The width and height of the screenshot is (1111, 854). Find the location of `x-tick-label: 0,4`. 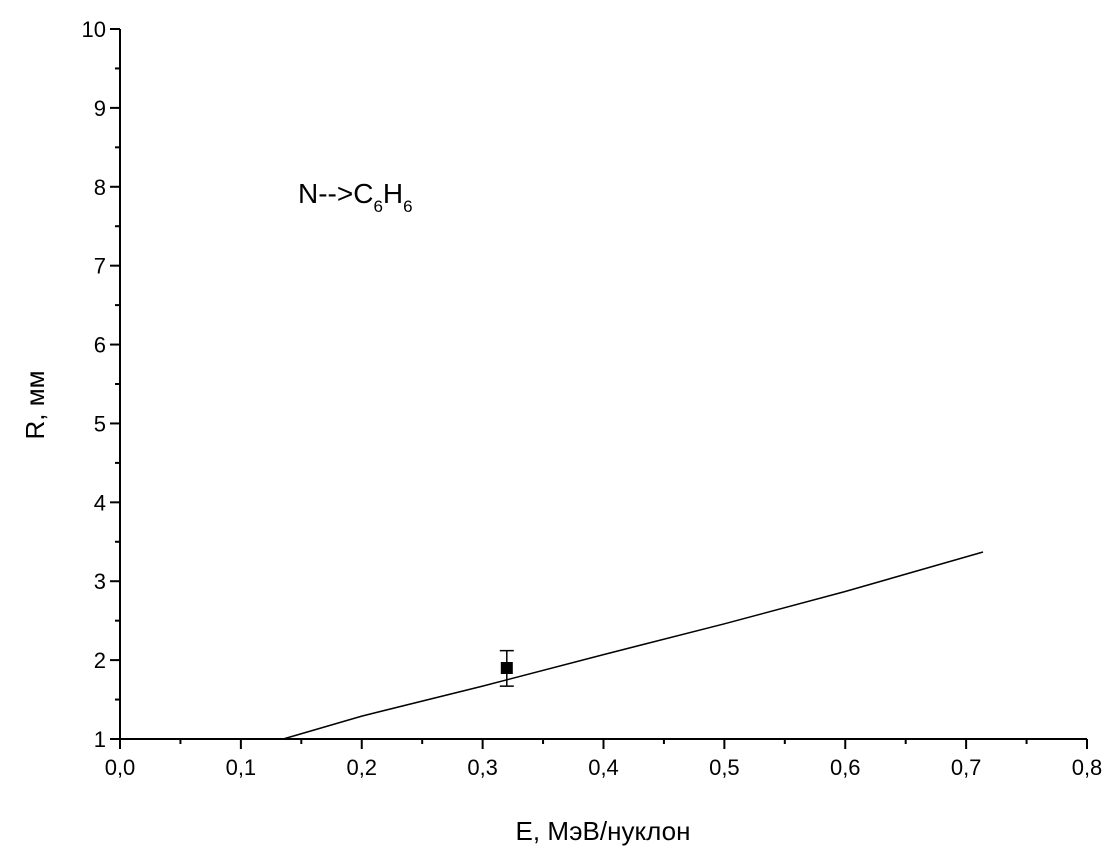

x-tick-label: 0,4 is located at coordinates (603, 767).